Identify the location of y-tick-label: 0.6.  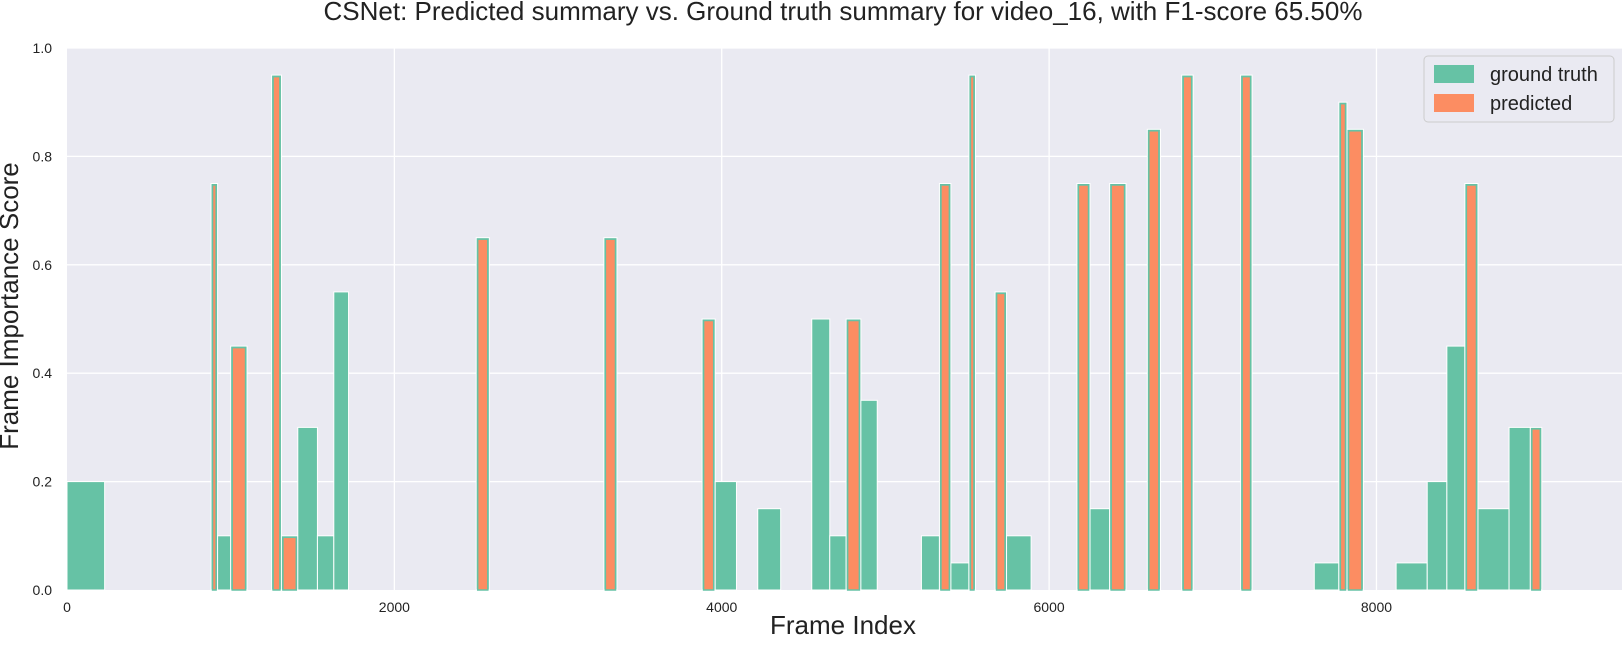
(43, 265).